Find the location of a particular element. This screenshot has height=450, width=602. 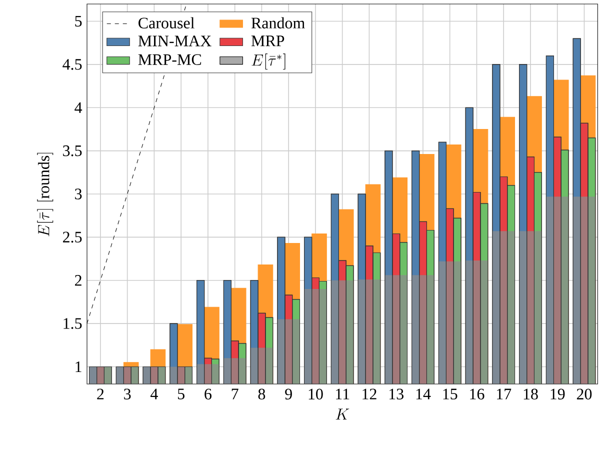

y-tick-label: 4 is located at coordinates (78, 107).